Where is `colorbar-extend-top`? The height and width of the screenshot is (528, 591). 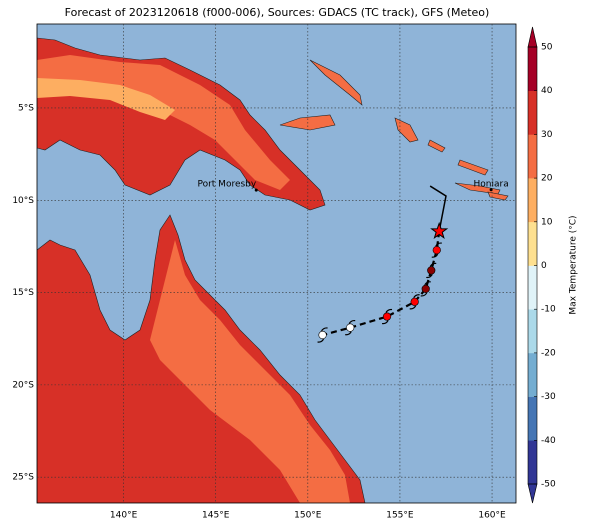
colorbar-extend-top is located at coordinates (532, 37).